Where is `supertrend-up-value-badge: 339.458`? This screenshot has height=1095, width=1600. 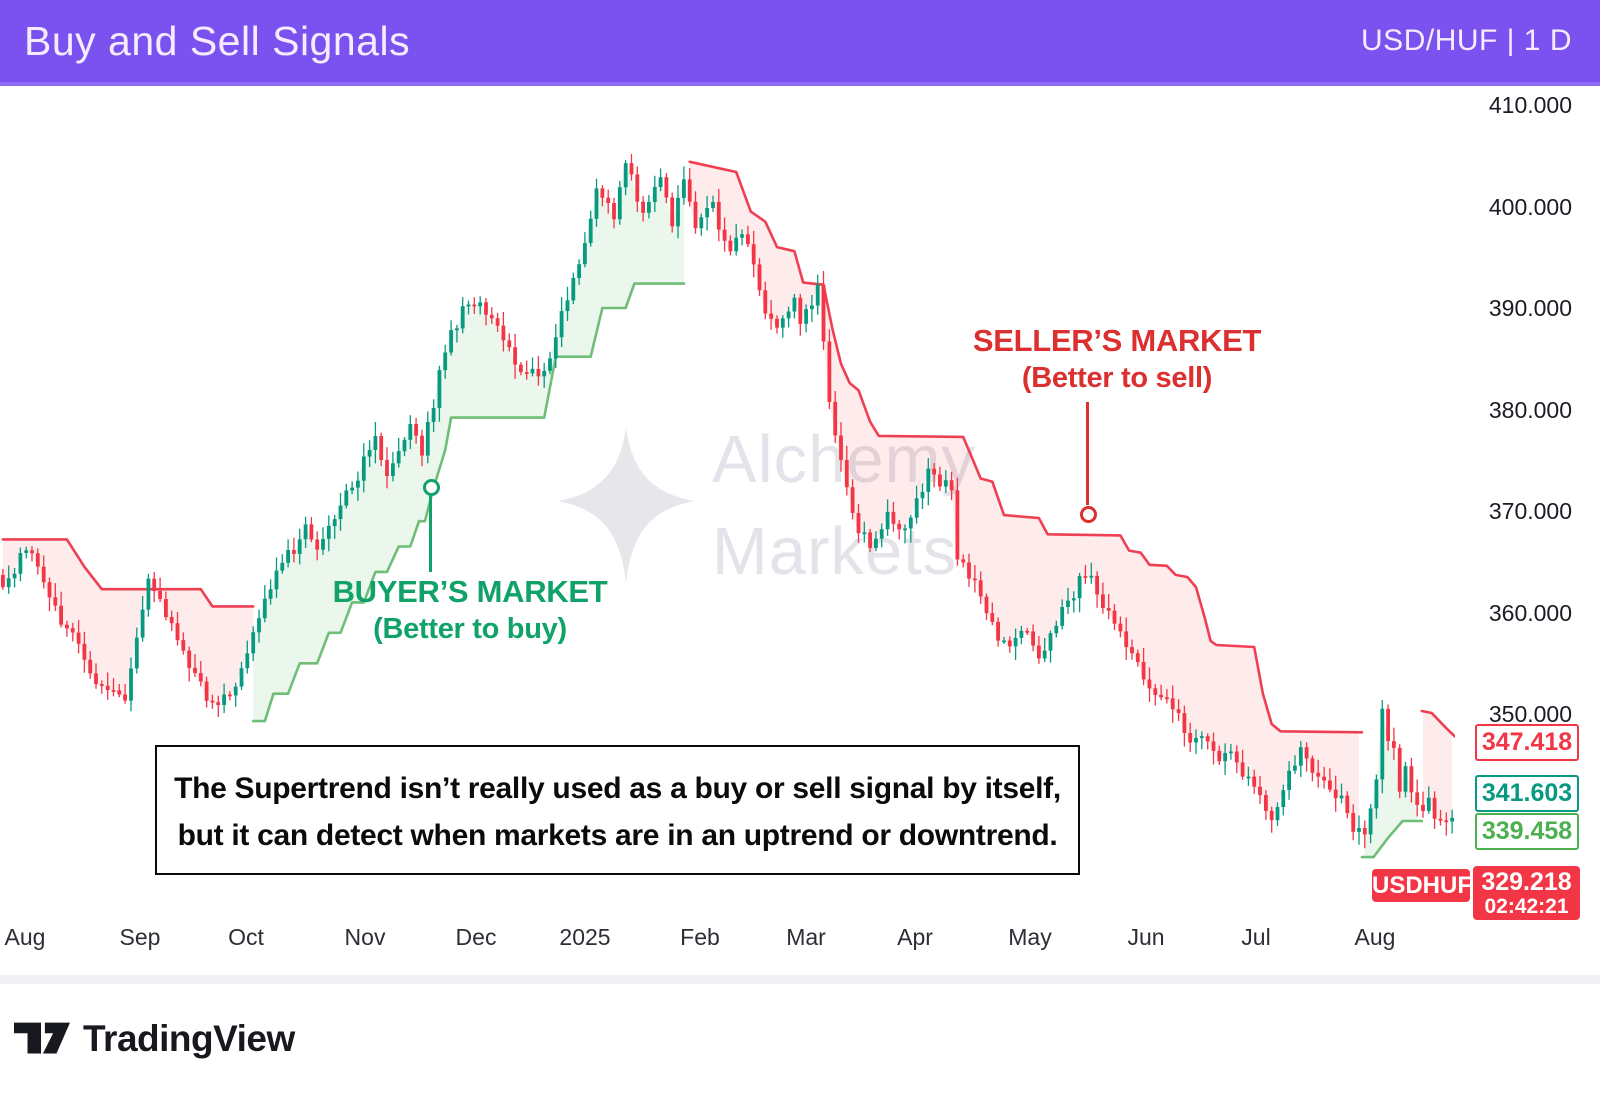
supertrend-up-value-badge: 339.458 is located at coordinates (1527, 831).